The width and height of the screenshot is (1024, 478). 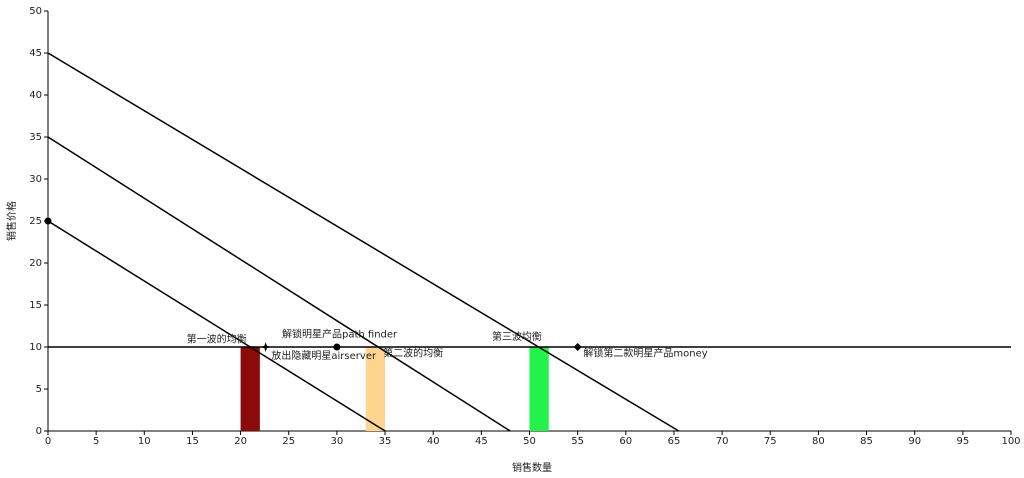 I want to click on y-tick-label: 0, so click(x=39, y=431).